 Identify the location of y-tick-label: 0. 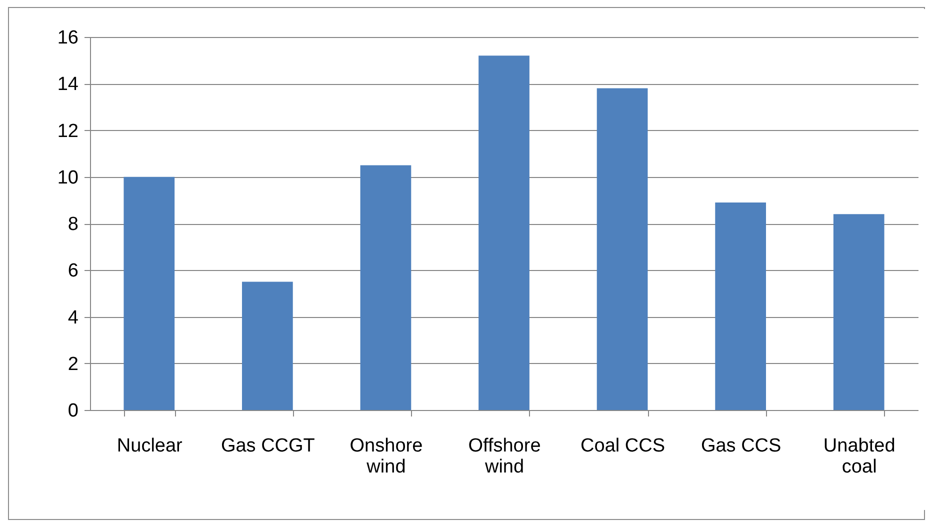
(73, 411).